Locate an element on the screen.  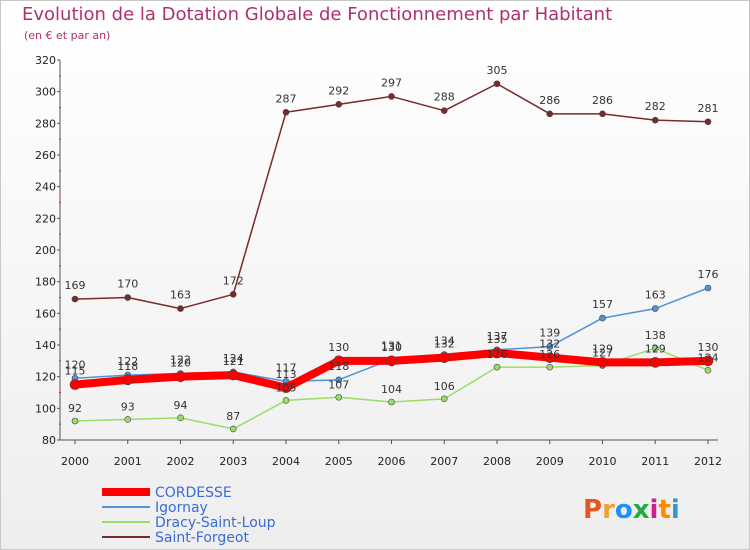
data-label: 113 is located at coordinates (286, 374).